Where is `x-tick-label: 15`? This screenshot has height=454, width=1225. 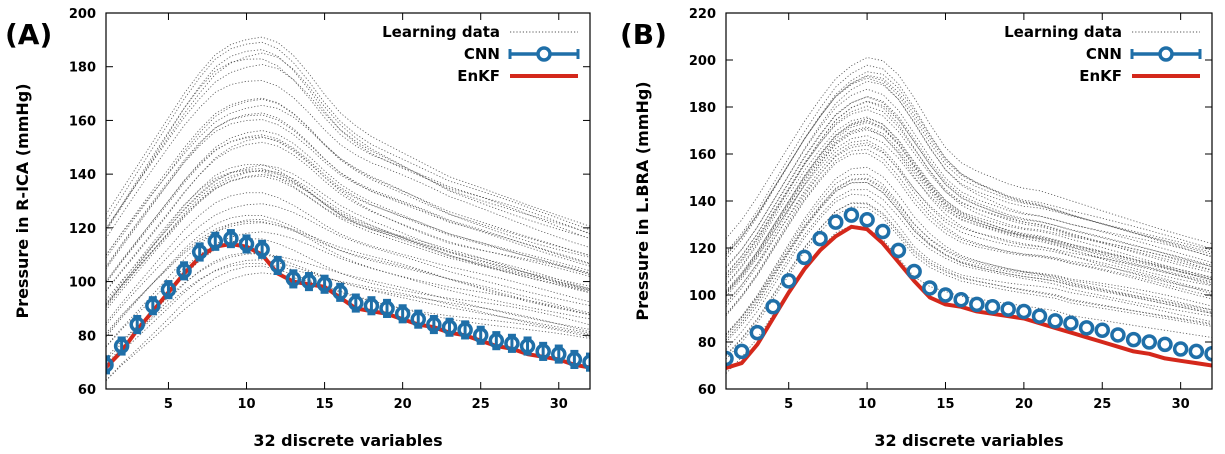
x-tick-label: 15 is located at coordinates (325, 404).